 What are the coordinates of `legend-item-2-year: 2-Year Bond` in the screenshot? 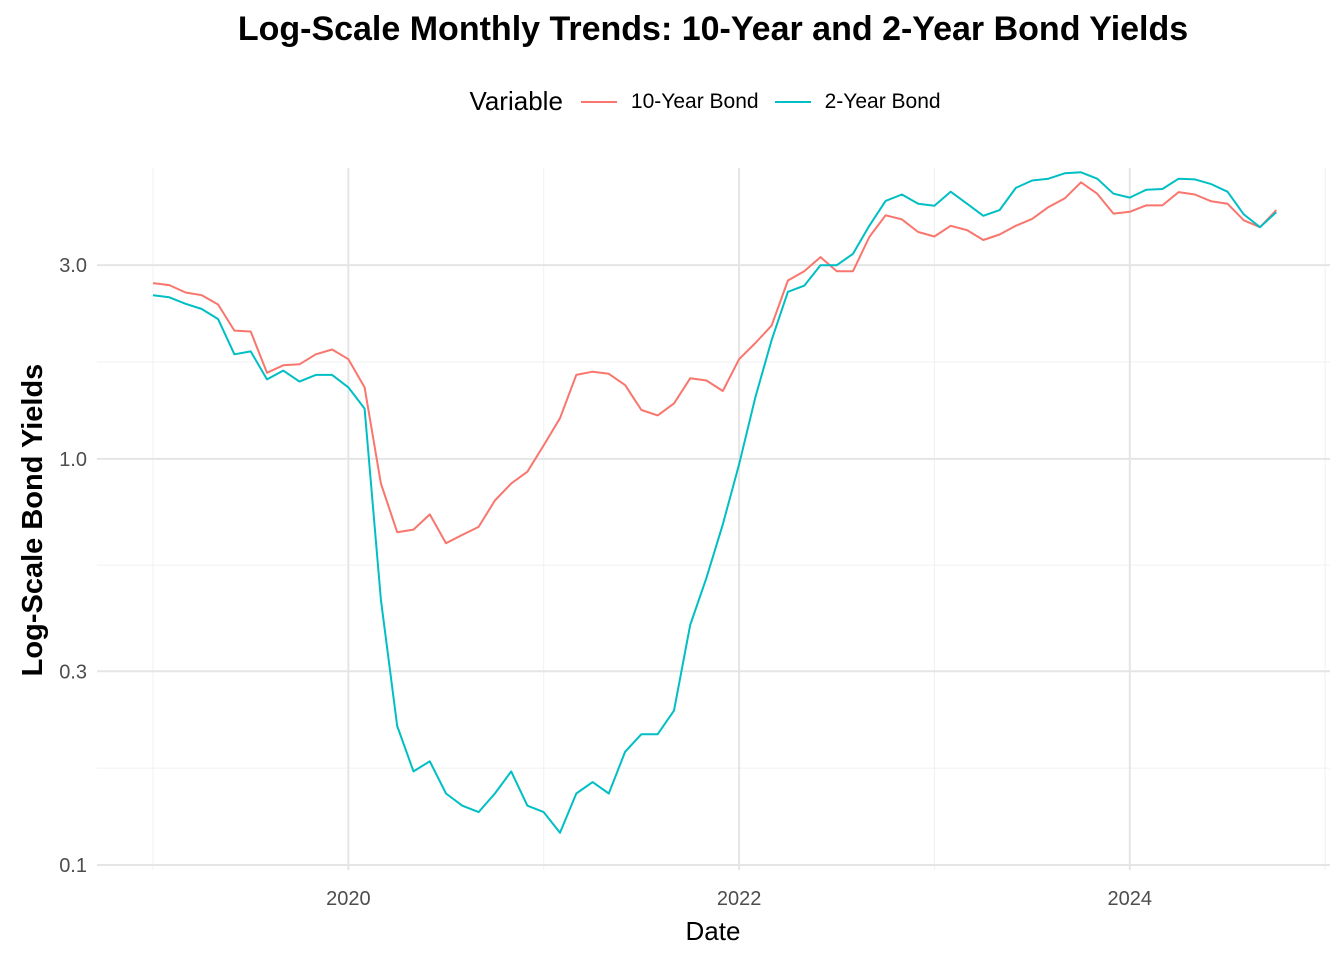 It's located at (857, 101).